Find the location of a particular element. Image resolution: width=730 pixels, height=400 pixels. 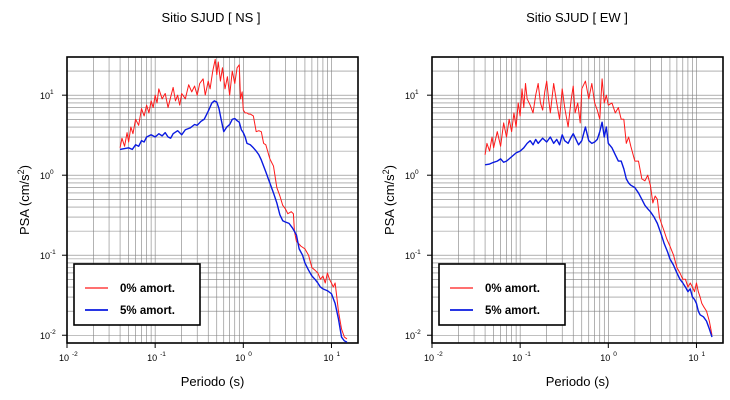

chart-title: Sitio SJUD [ NS ] is located at coordinates (211, 17).